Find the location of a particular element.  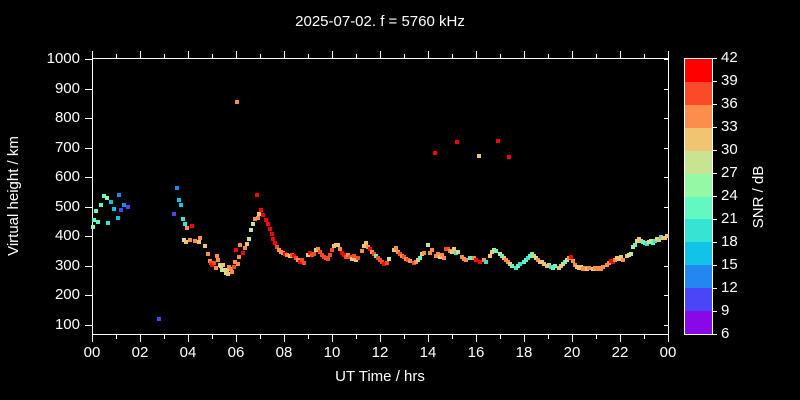

y-tick-label: 900 is located at coordinates (67, 88).